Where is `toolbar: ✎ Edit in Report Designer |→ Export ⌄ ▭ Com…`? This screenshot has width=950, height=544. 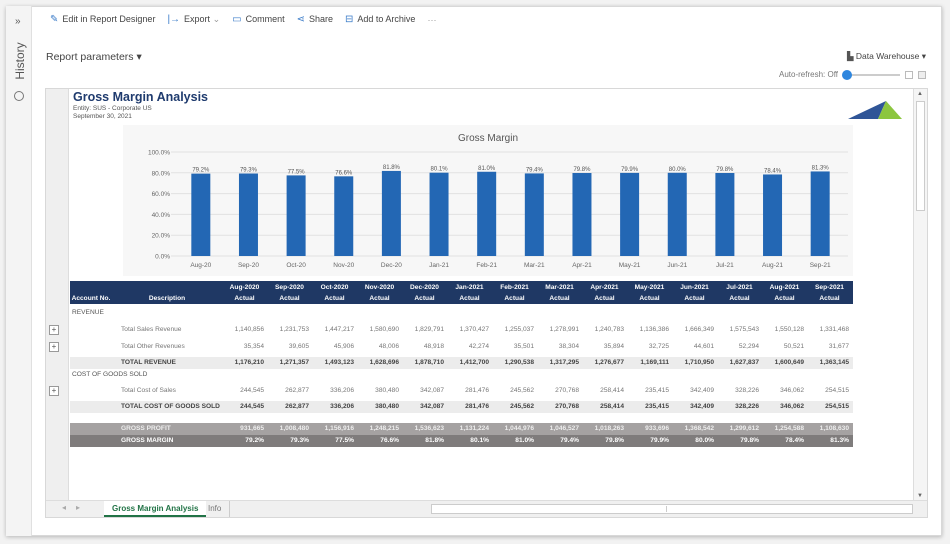
toolbar: ✎ Edit in Report Designer |→ Export ⌄ ▭ Com… is located at coordinates (243, 19).